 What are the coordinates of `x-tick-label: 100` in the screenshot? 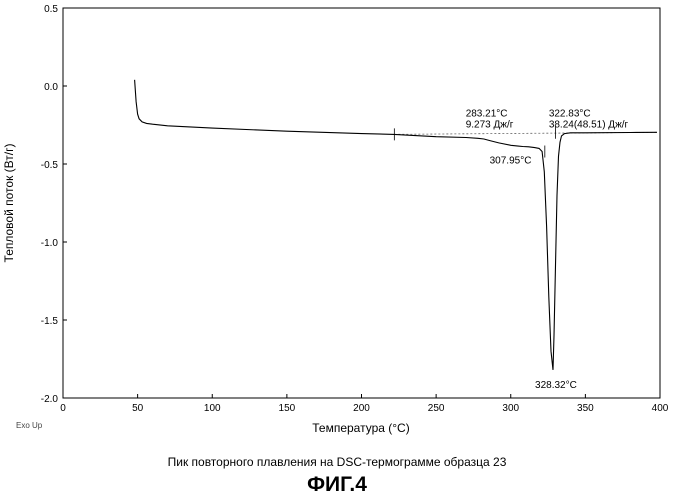 It's located at (212, 408).